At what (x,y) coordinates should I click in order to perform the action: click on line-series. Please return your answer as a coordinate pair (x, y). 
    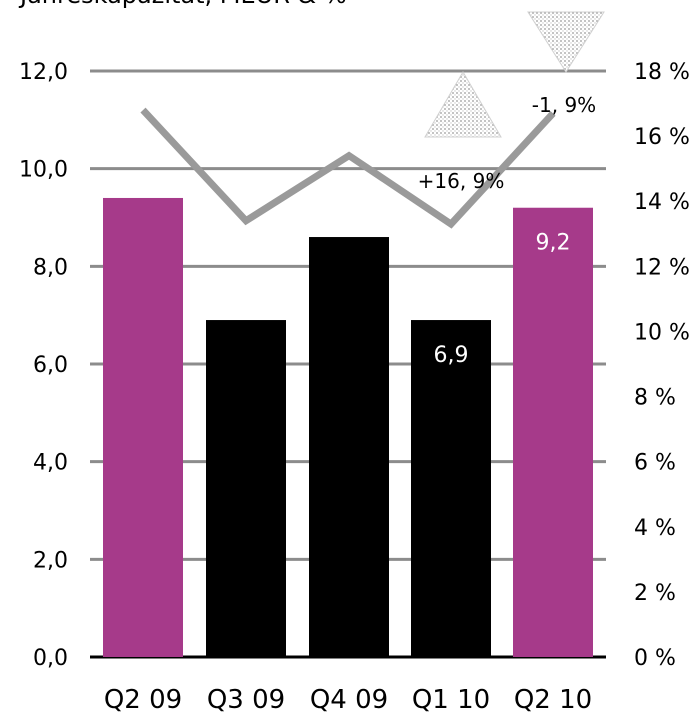
    Looking at the image, I should click on (348, 168).